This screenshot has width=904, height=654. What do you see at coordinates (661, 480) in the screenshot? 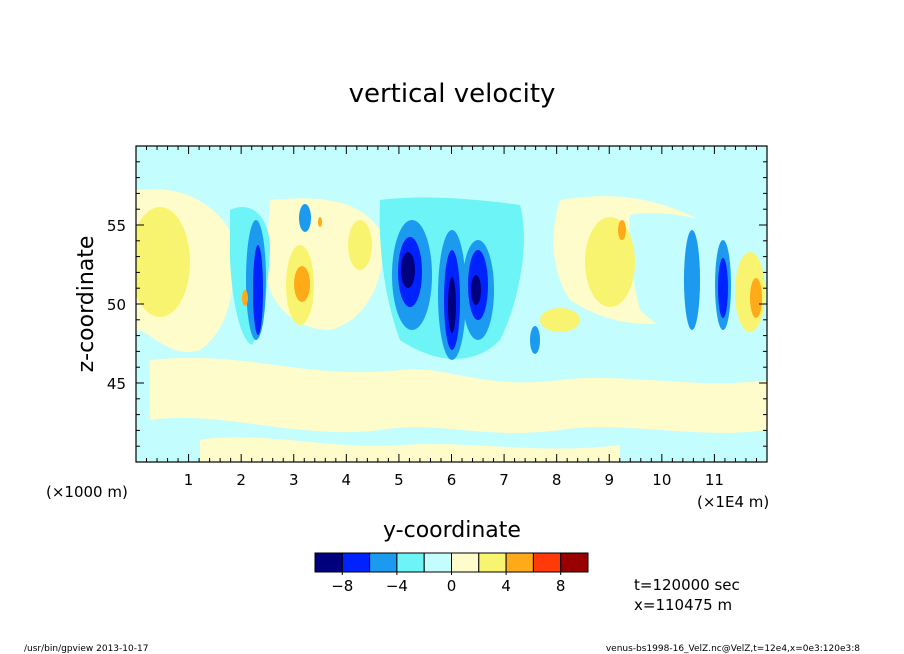
I see `x-tick-label: 10` at bounding box center [661, 480].